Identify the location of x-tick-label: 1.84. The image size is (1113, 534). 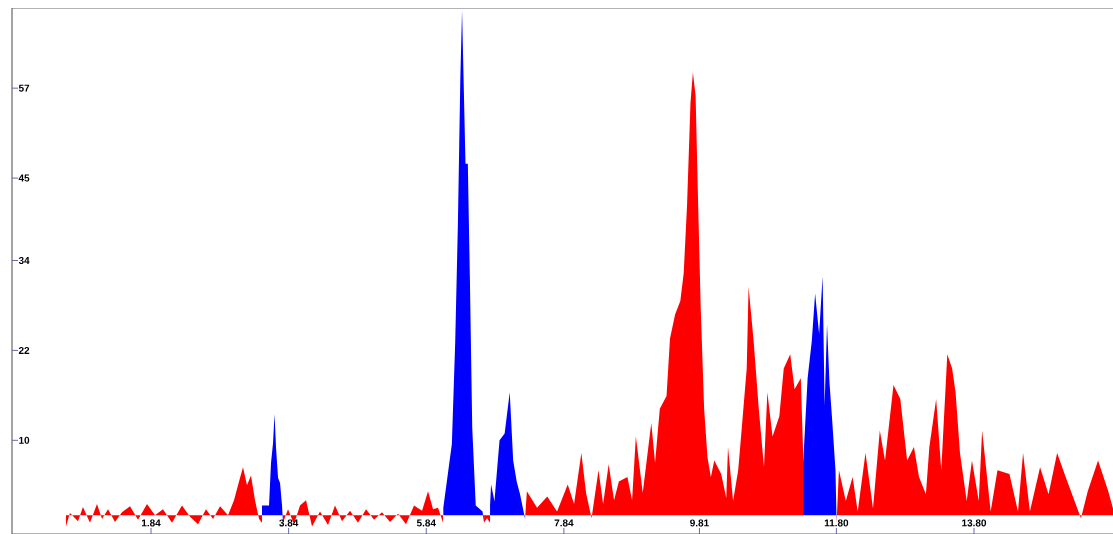
(151, 523).